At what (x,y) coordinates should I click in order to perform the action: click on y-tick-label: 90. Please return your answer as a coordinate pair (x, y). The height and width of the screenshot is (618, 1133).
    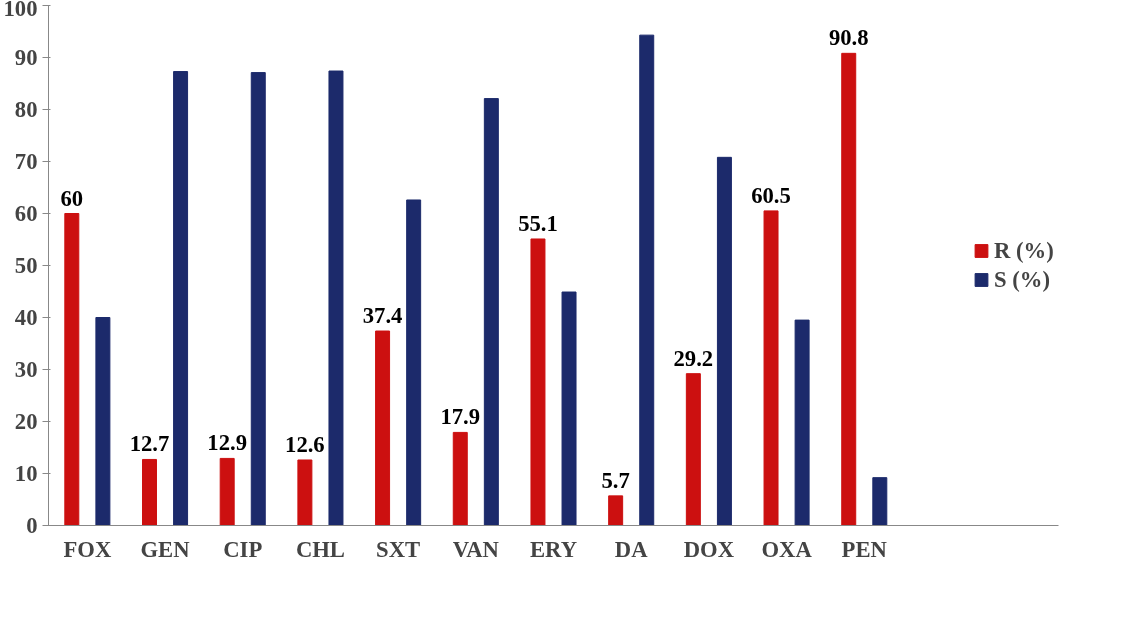
    Looking at the image, I should click on (26, 57).